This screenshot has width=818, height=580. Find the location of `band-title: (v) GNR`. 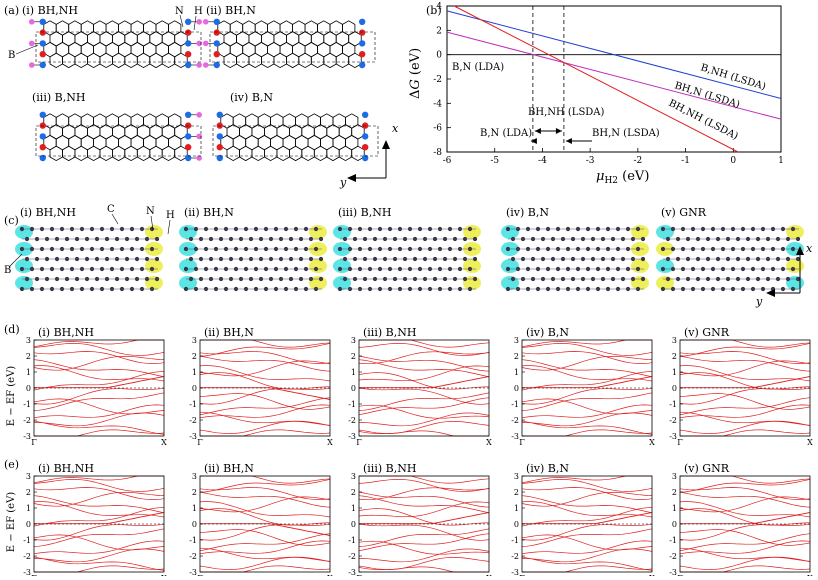

band-title: (v) GNR is located at coordinates (707, 468).